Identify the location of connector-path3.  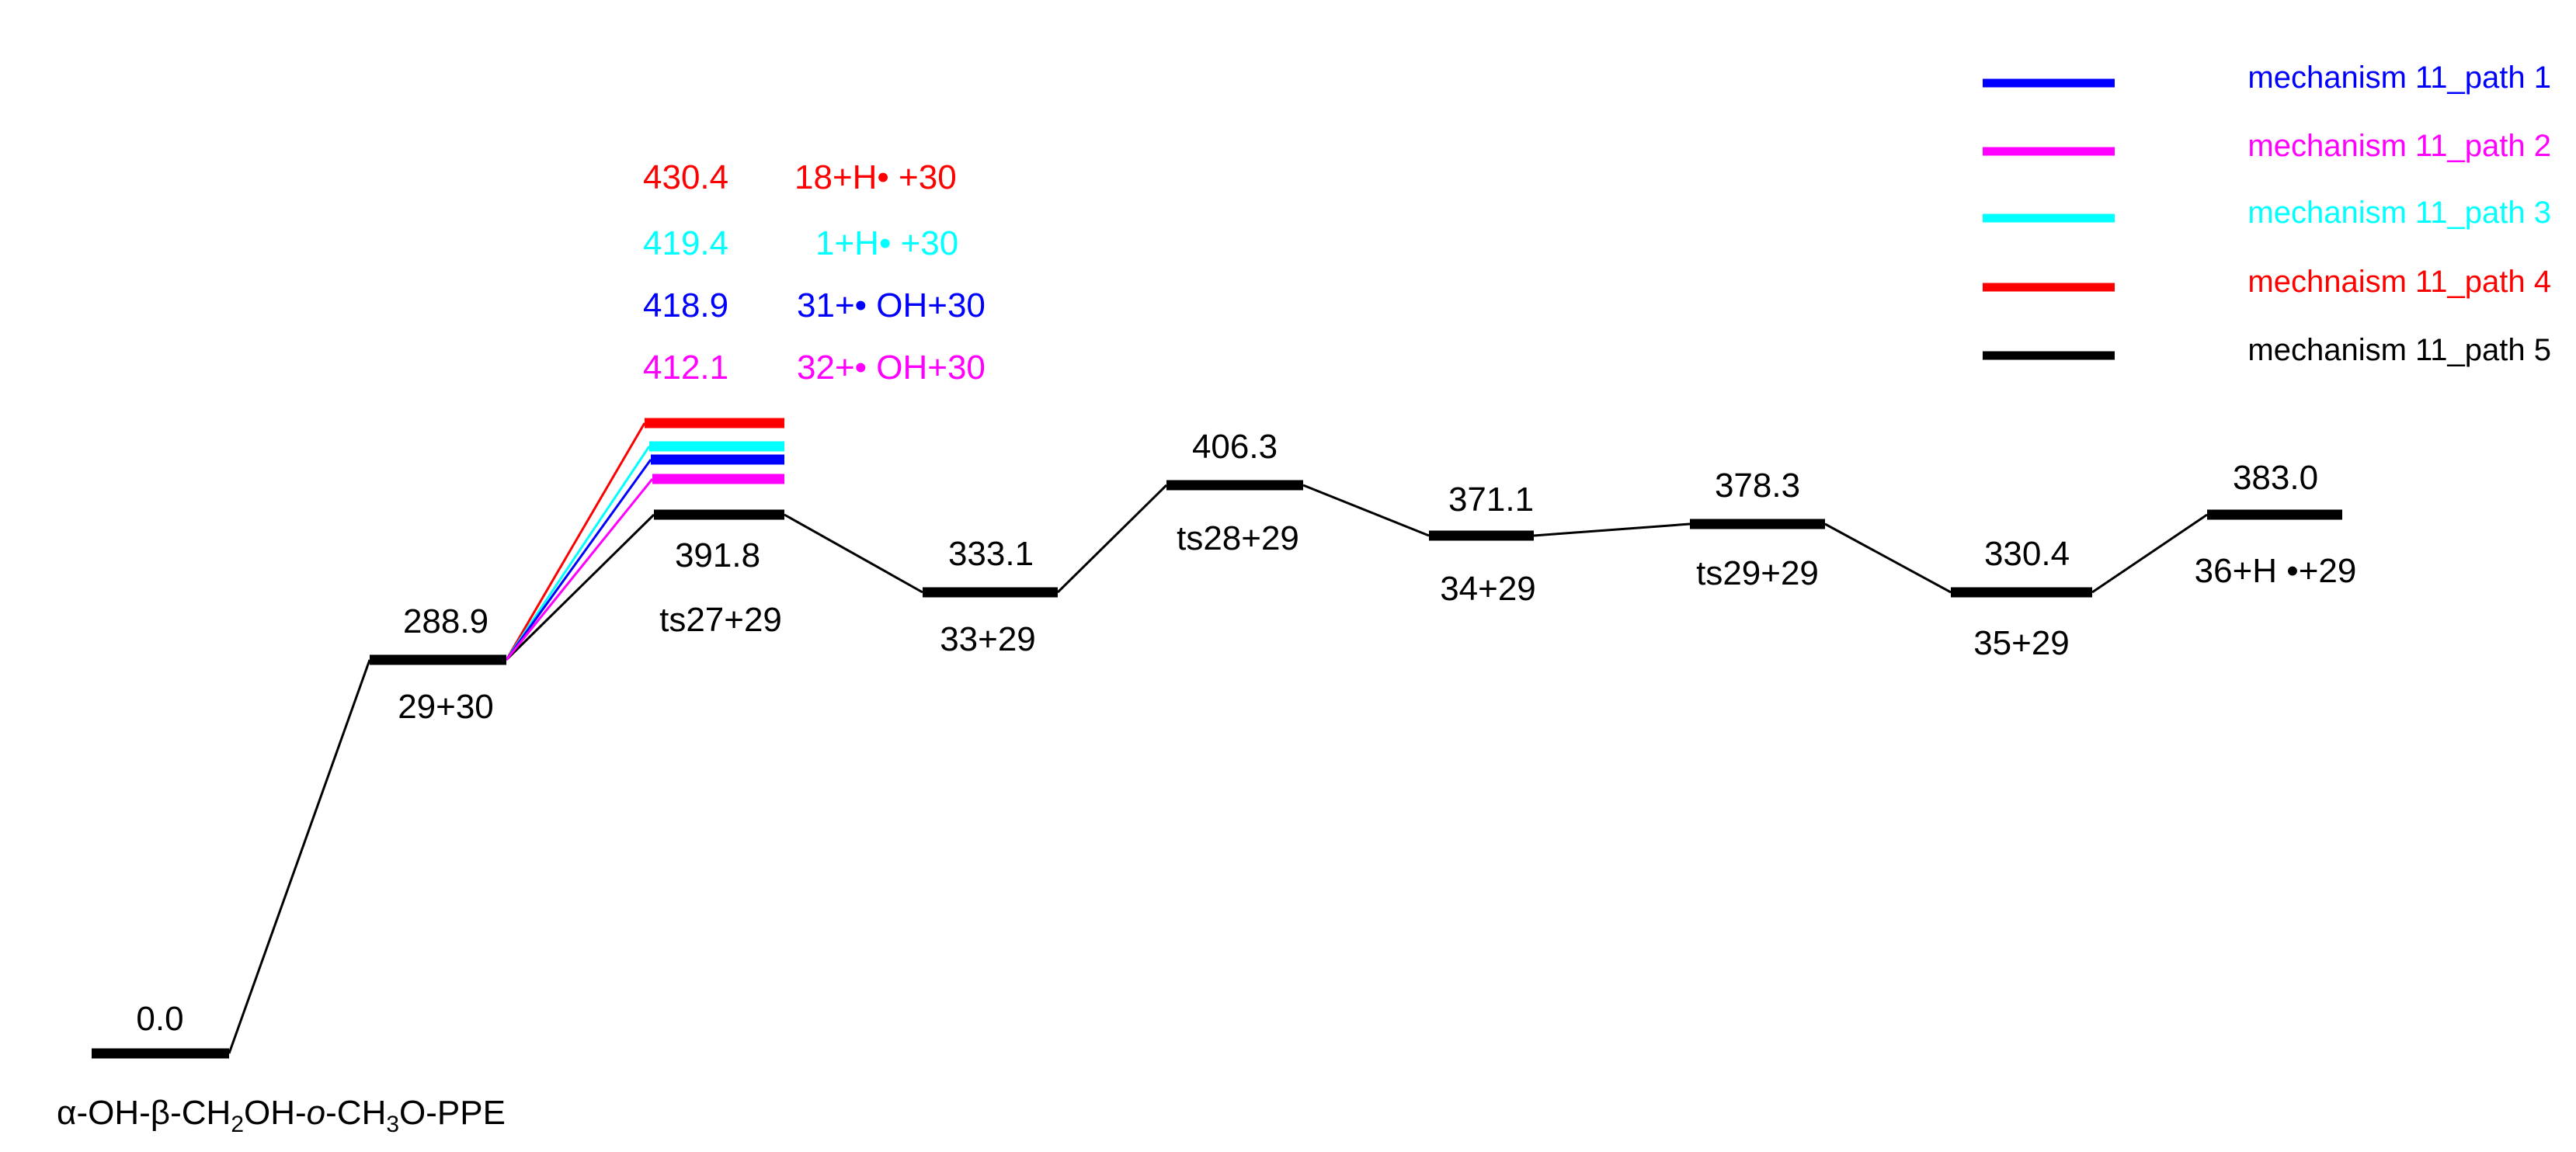
(578, 553).